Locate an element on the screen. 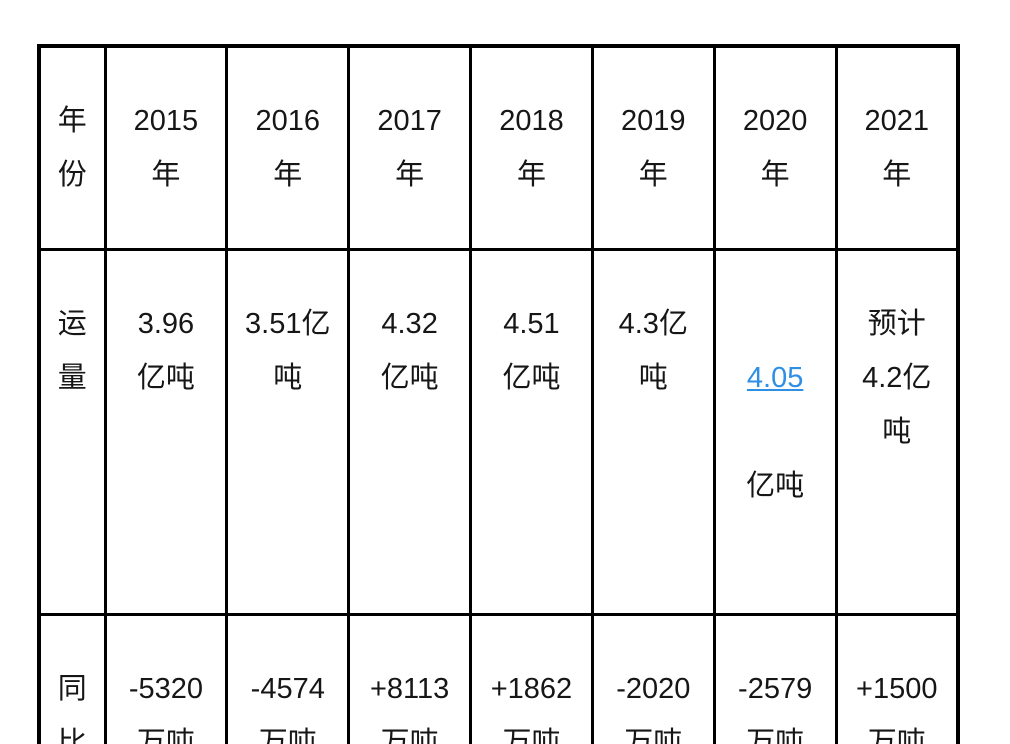  cell-year-2017: 2017 年 is located at coordinates (410, 147).